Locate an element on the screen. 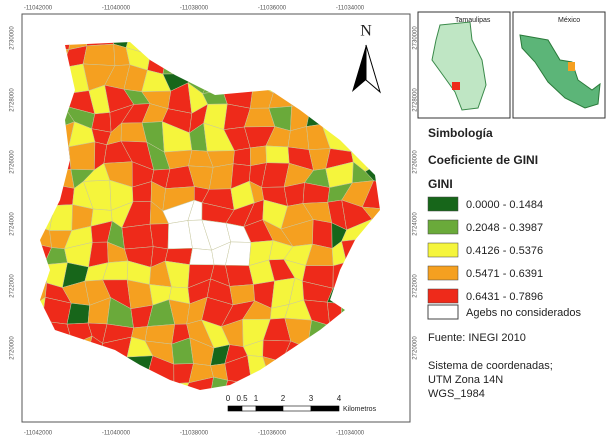  scale-label: 2 is located at coordinates (283, 398).